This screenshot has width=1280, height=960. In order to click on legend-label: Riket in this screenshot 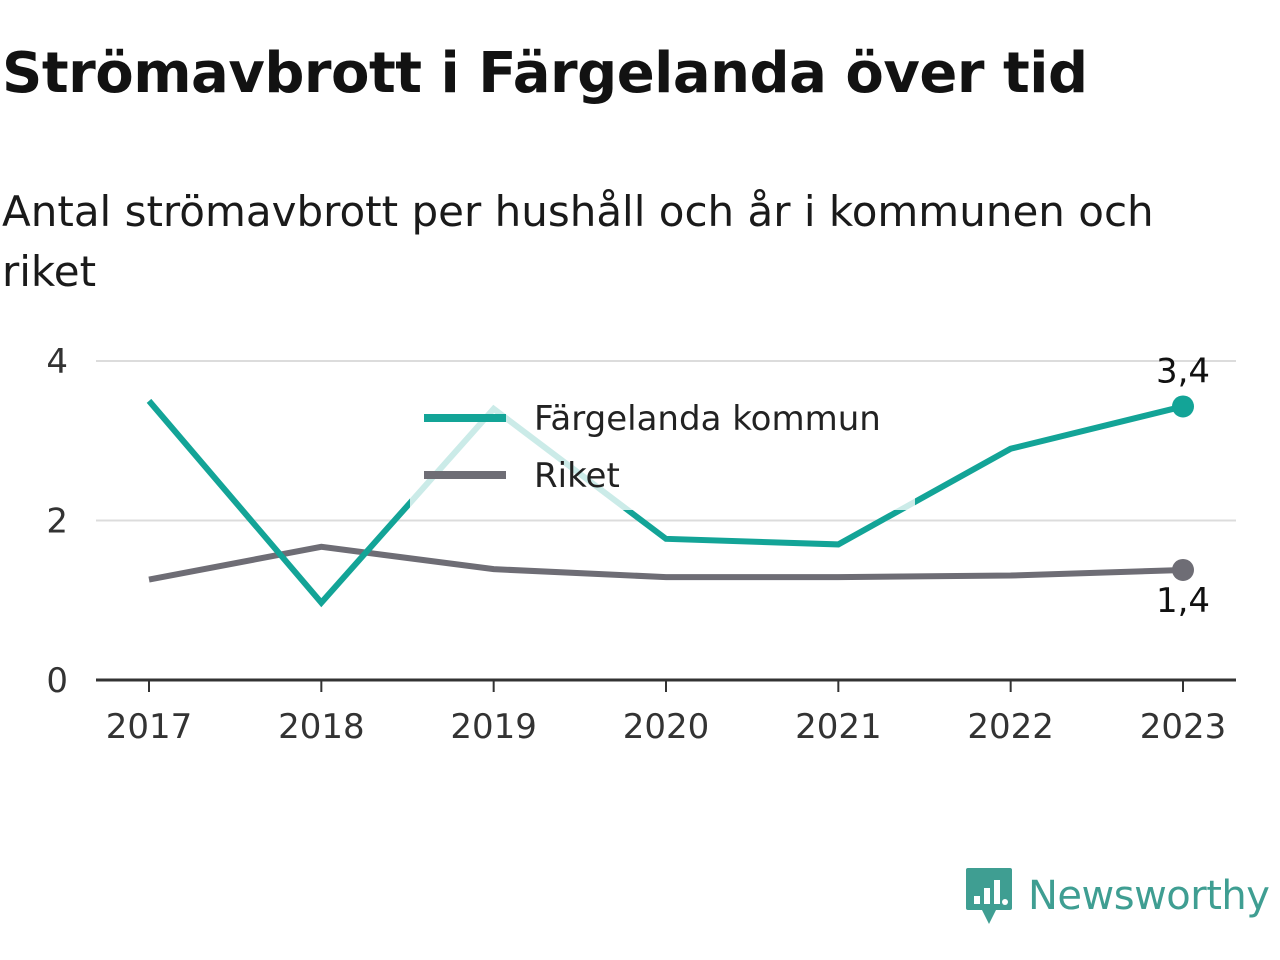, I will do `click(577, 476)`.